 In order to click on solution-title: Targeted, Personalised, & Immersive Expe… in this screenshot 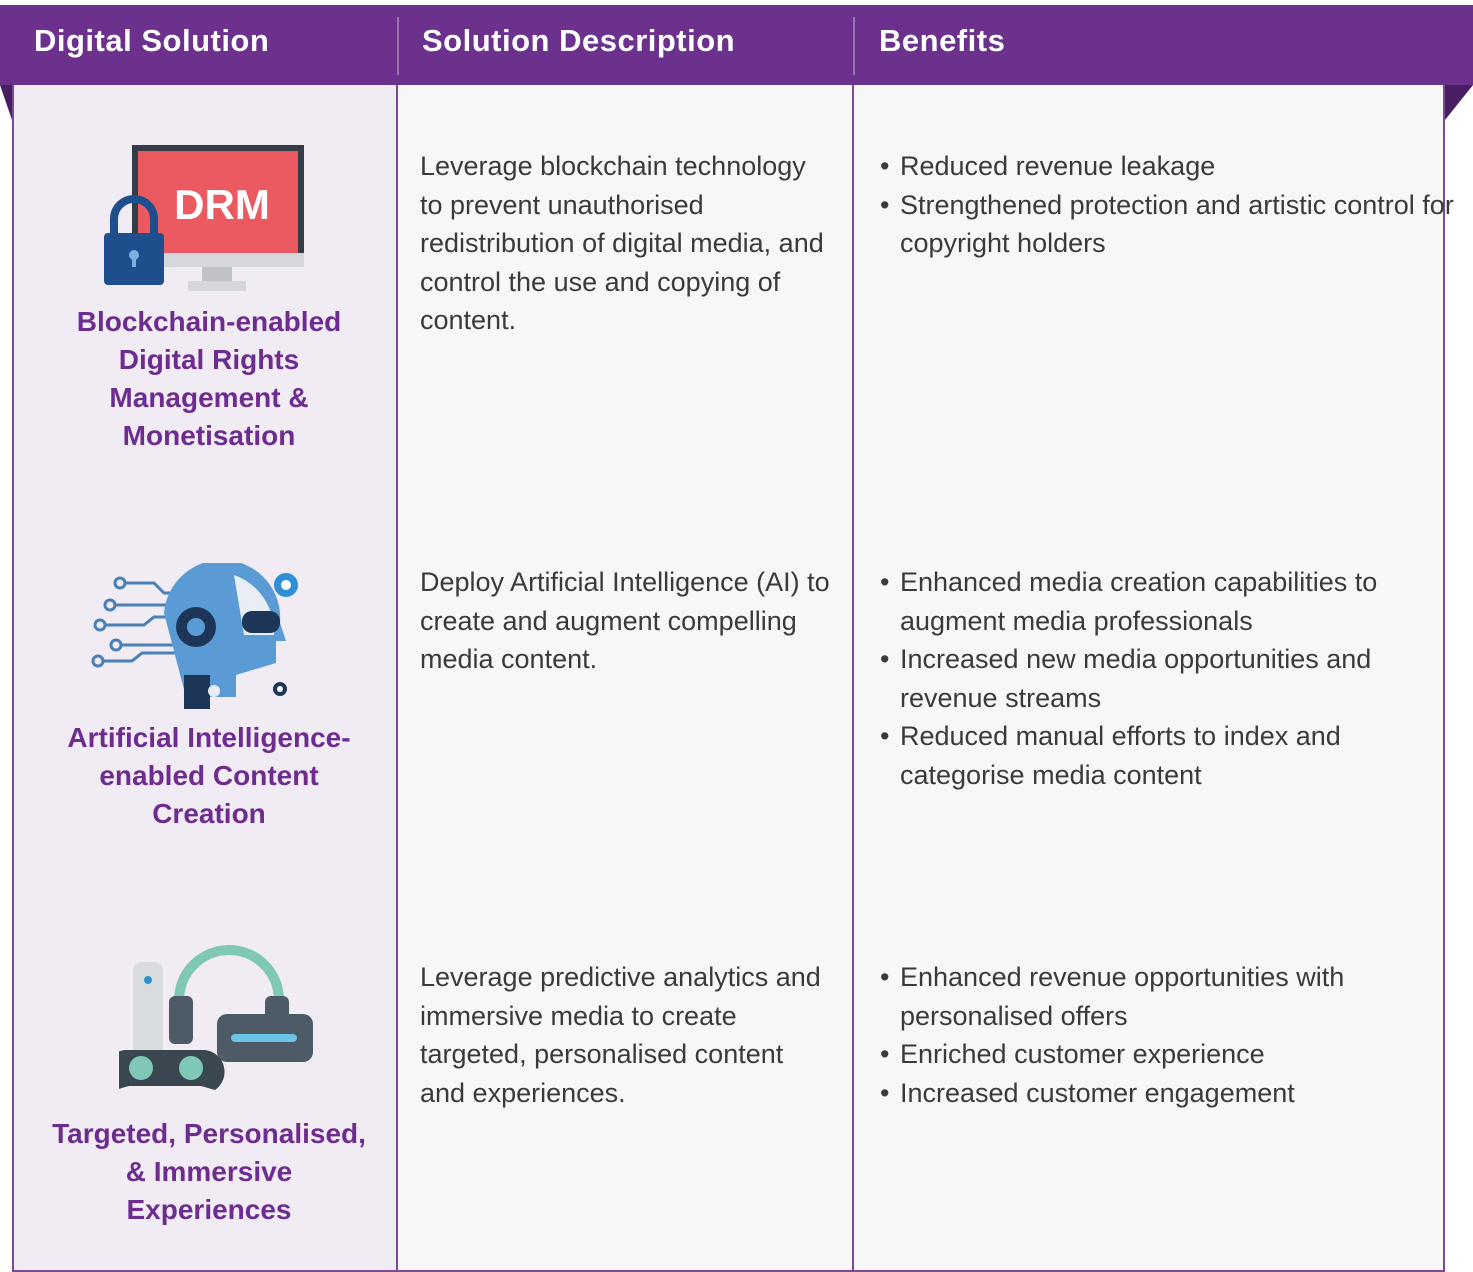, I will do `click(209, 1171)`.